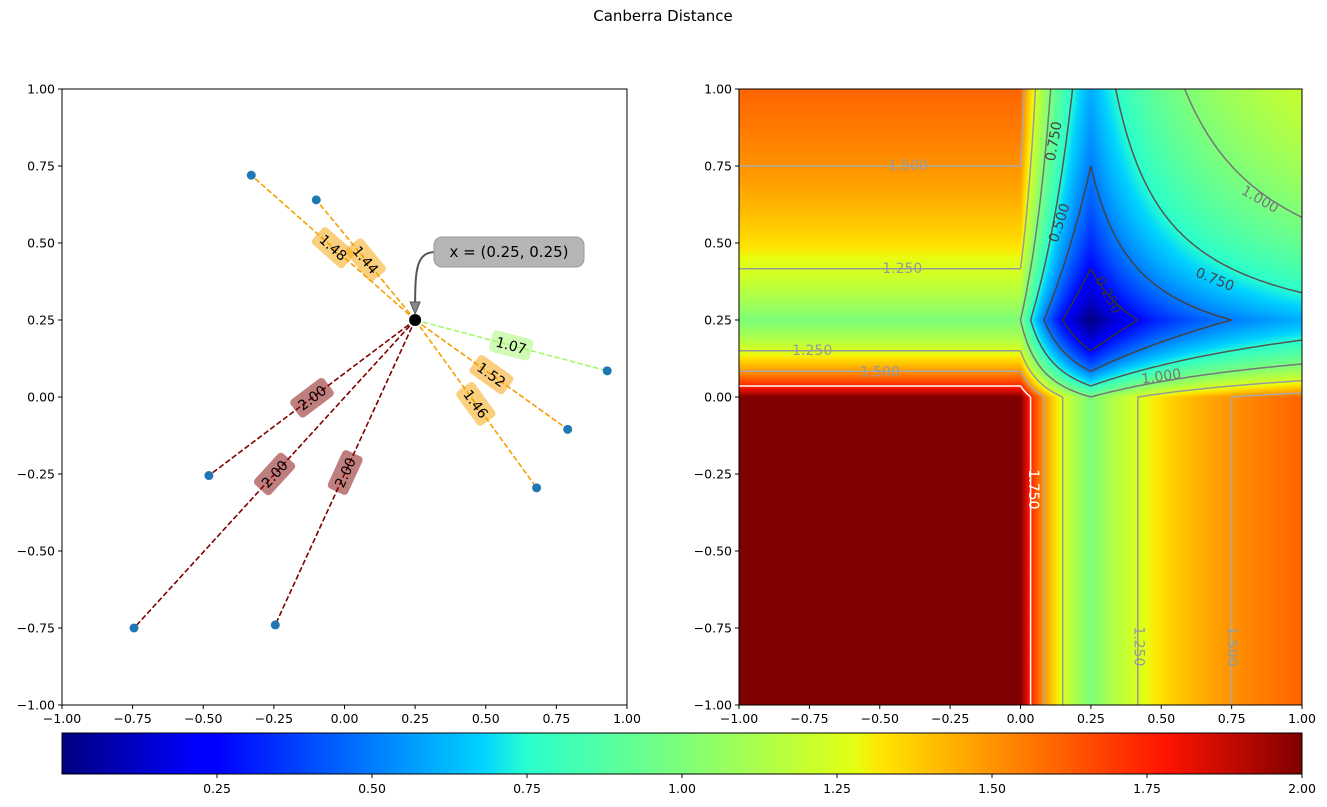 The image size is (1327, 807). Describe the element at coordinates (992, 788) in the screenshot. I see `colorbar-tick-label: 1.50` at that location.